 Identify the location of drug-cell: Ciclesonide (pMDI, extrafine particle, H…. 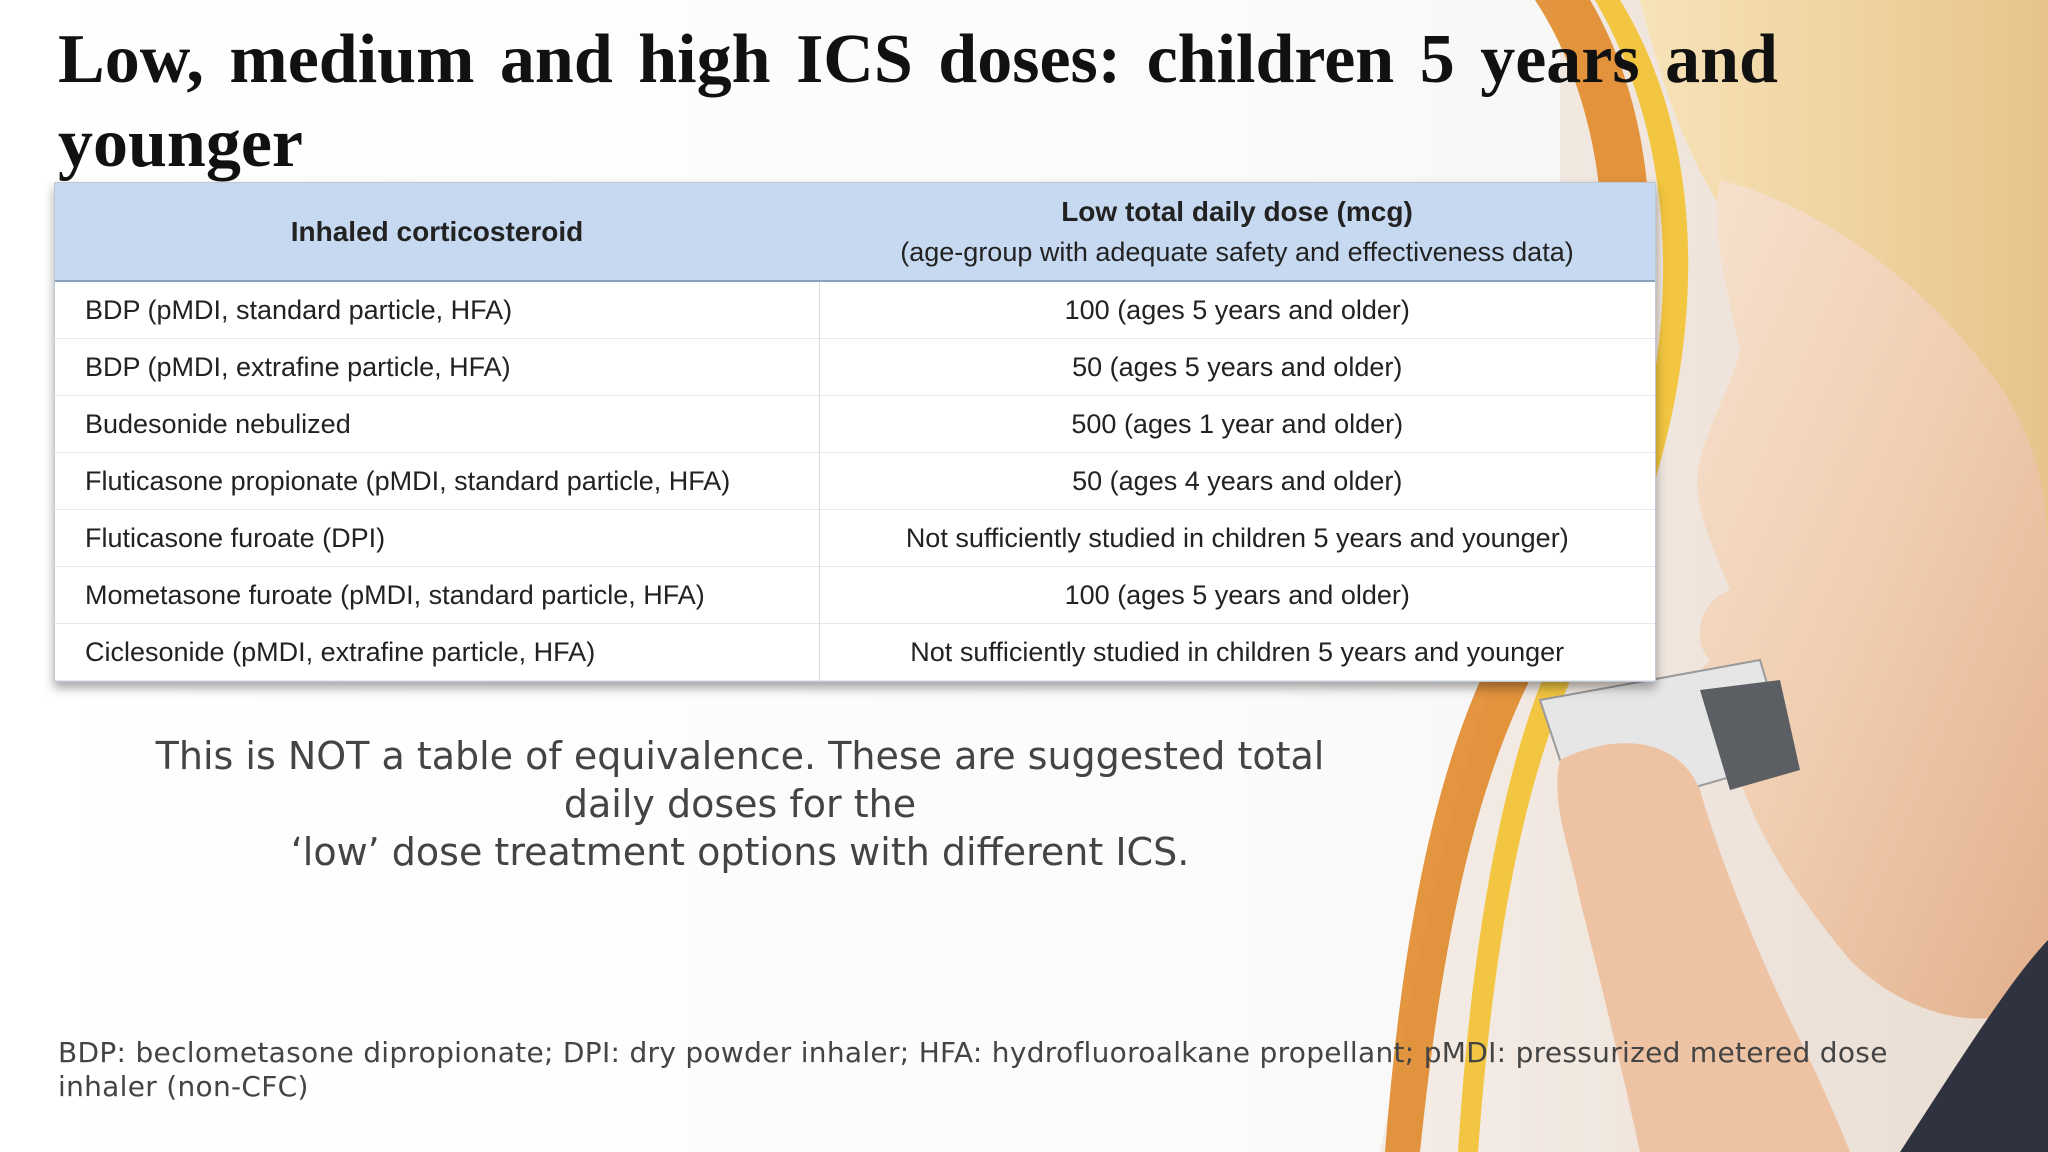
(437, 652).